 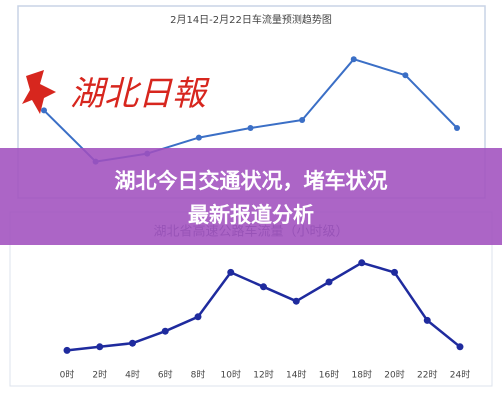 What do you see at coordinates (394, 375) in the screenshot?
I see `x-tick-label: 20时` at bounding box center [394, 375].